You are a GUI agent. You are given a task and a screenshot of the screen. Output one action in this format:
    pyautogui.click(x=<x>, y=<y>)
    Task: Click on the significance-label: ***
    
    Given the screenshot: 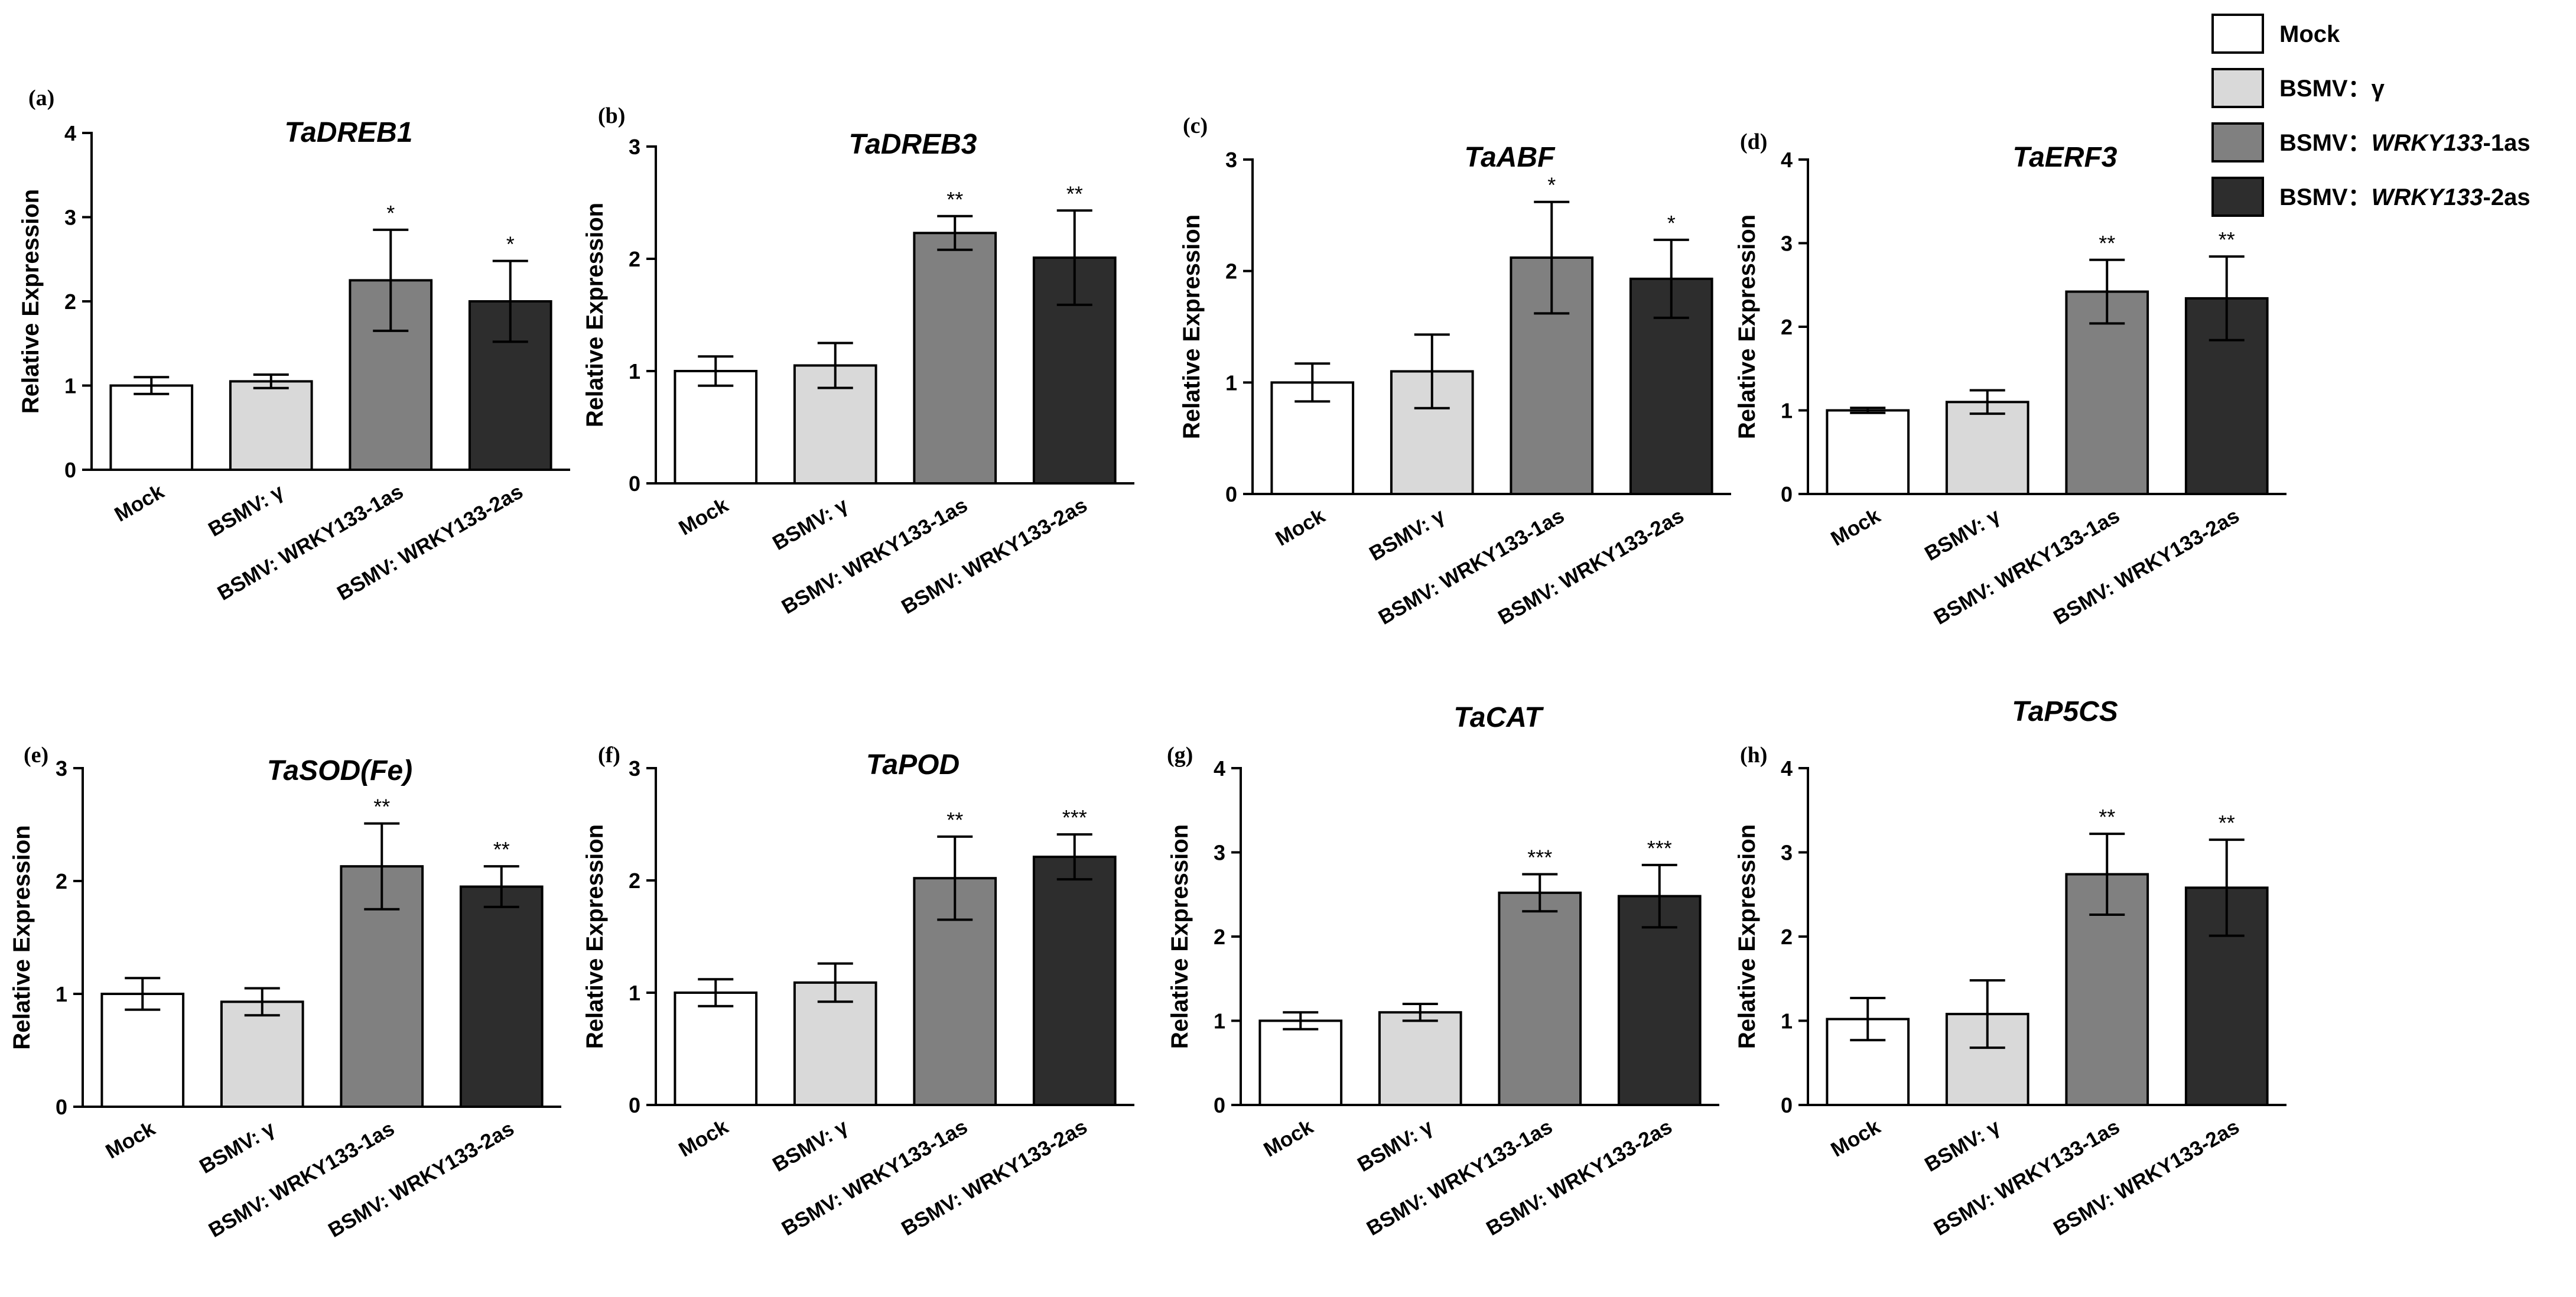 What is the action you would take?
    pyautogui.click(x=1074, y=818)
    